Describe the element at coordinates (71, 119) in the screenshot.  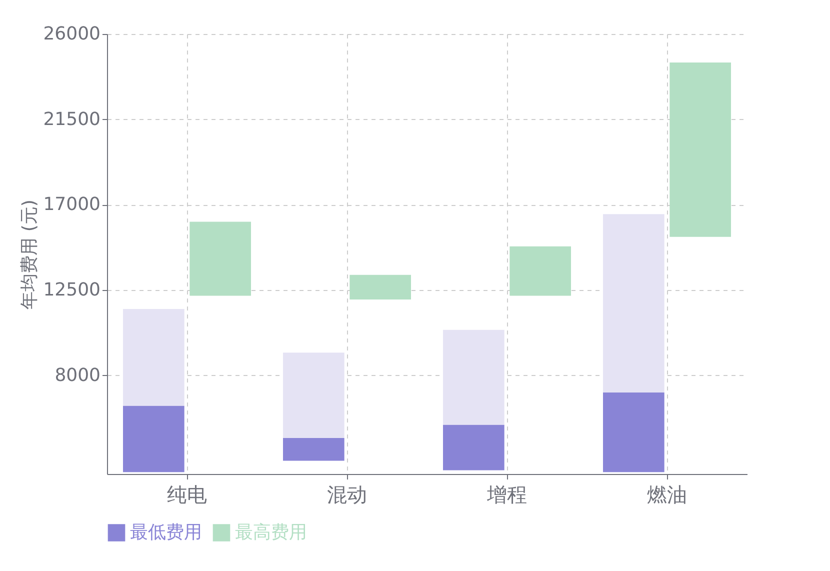
I see `y-tick-label: 21500` at that location.